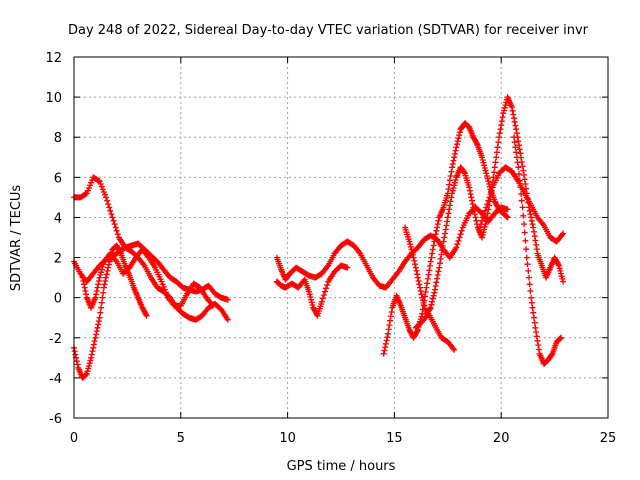  Describe the element at coordinates (53, 98) in the screenshot. I see `y-tick-label: 10` at that location.